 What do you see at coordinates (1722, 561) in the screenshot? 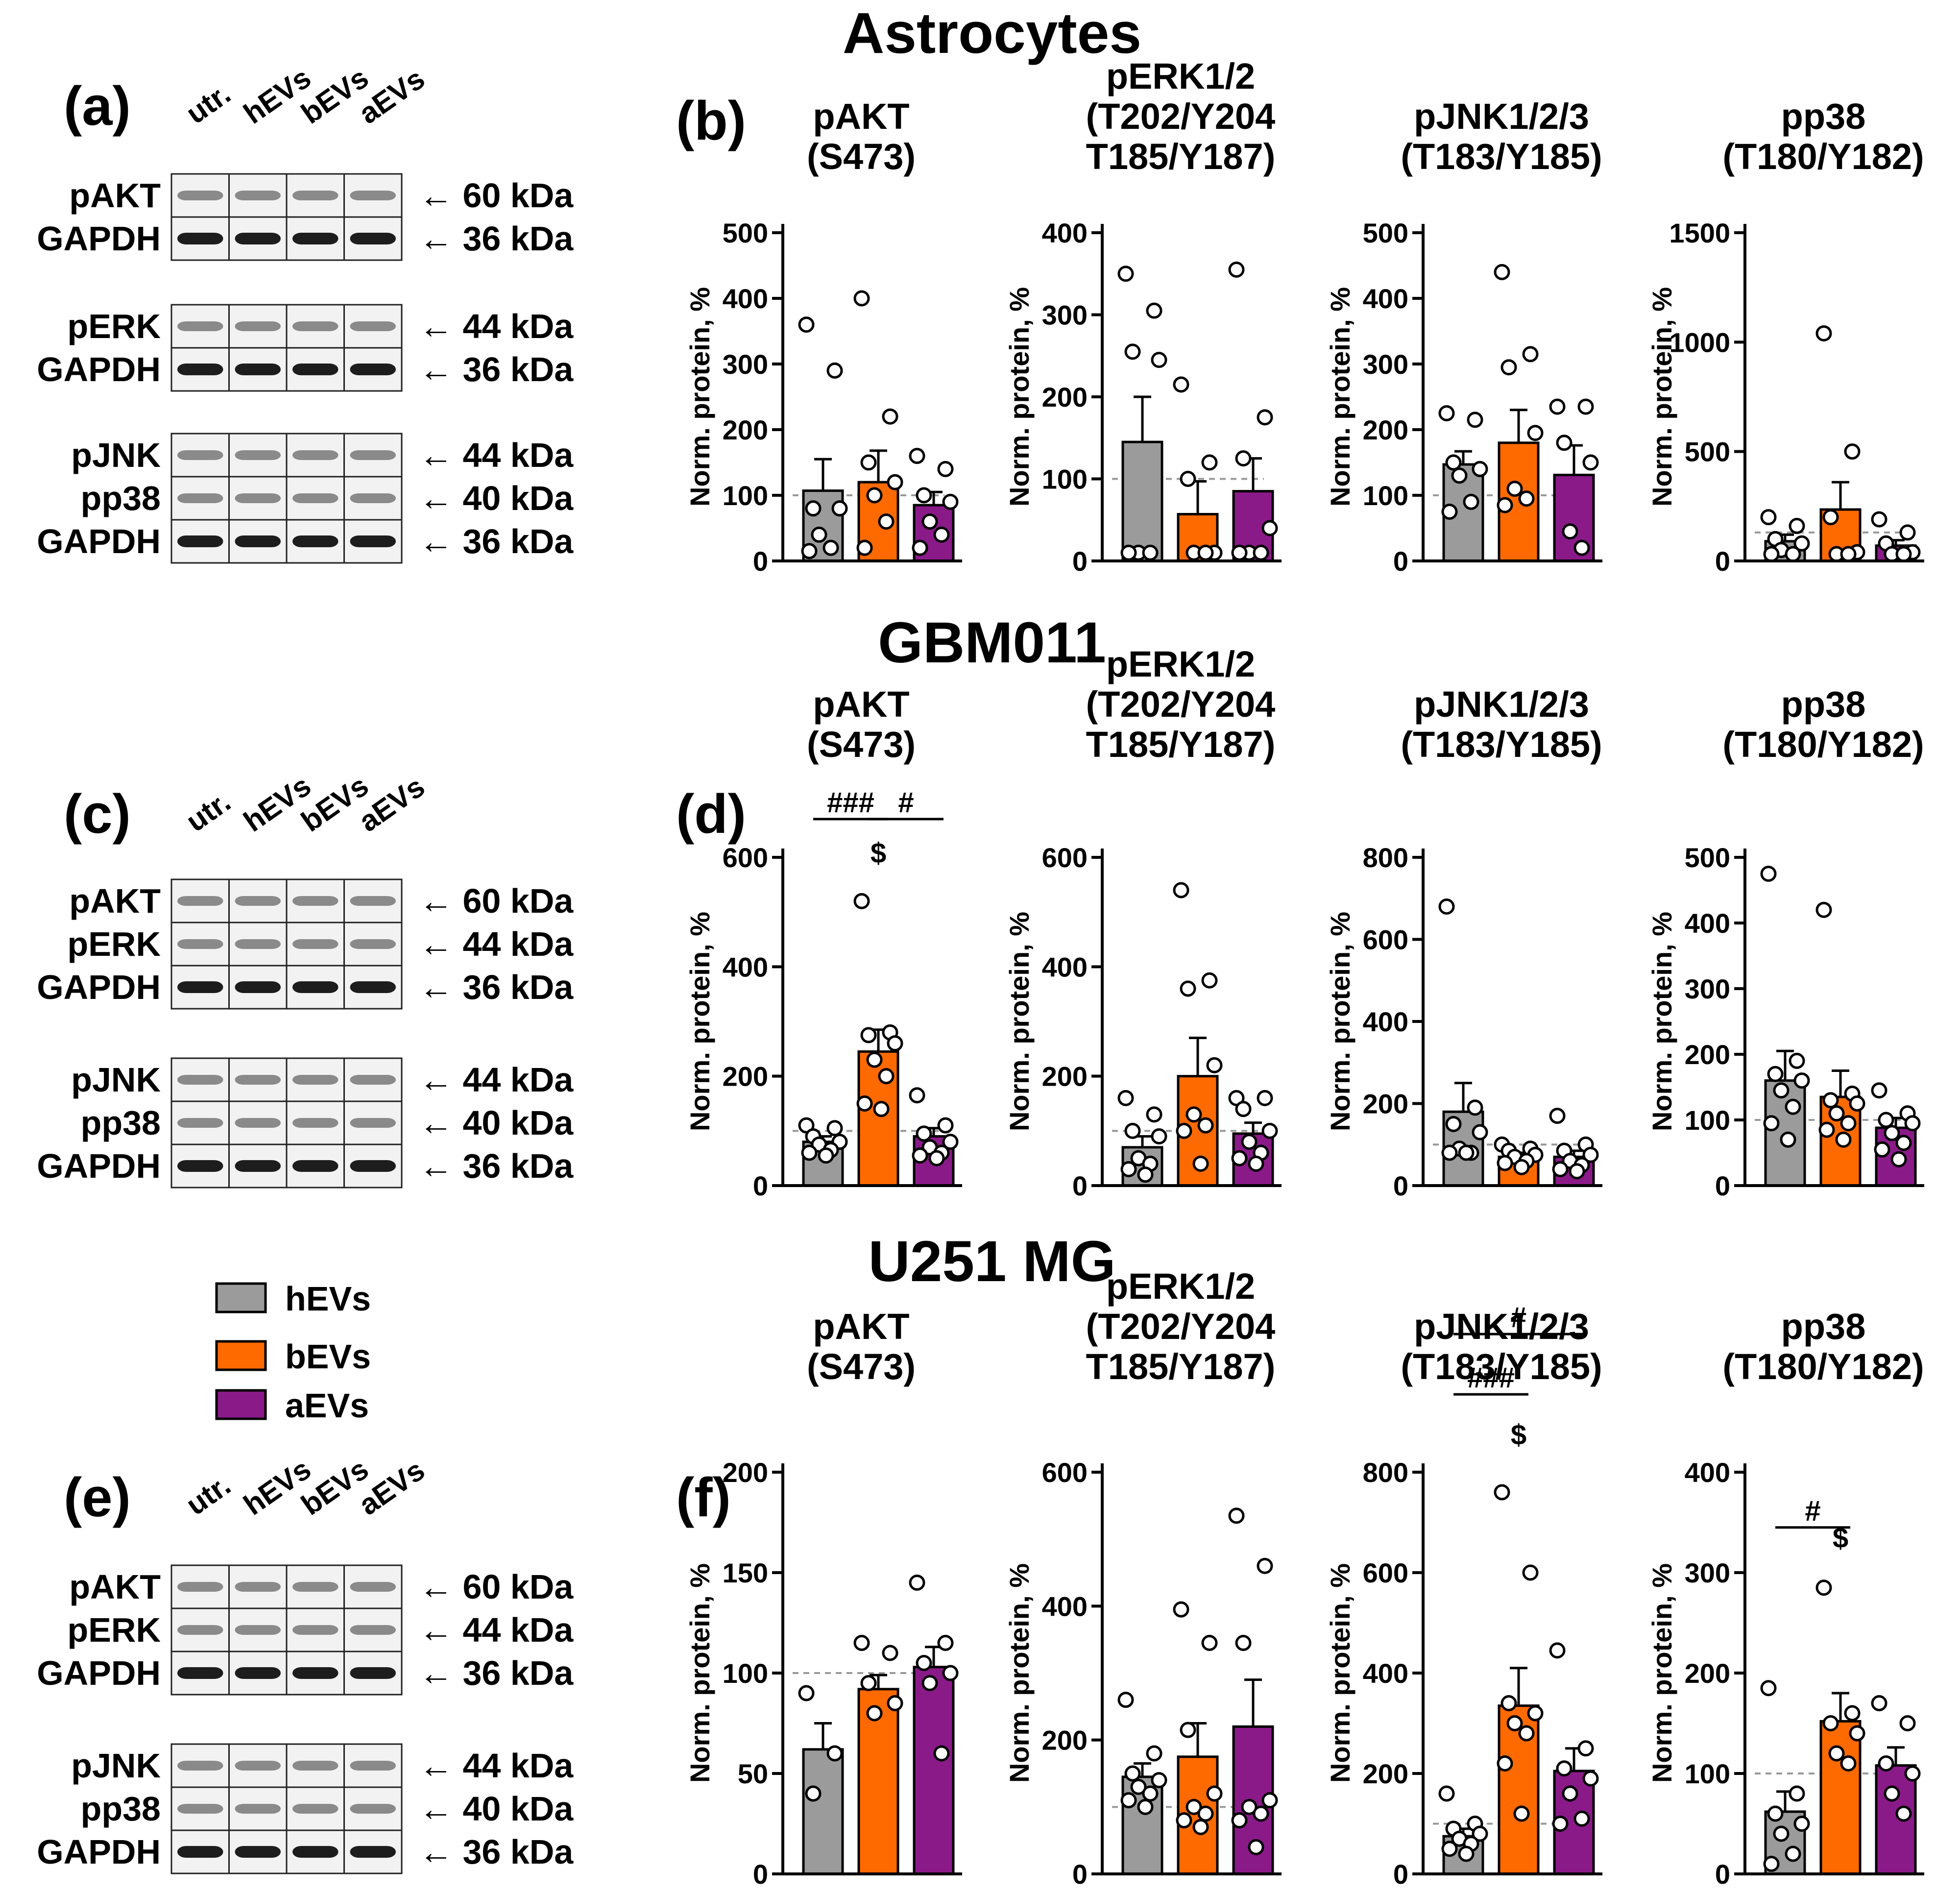
I see `y-tick-label: 0` at bounding box center [1722, 561].